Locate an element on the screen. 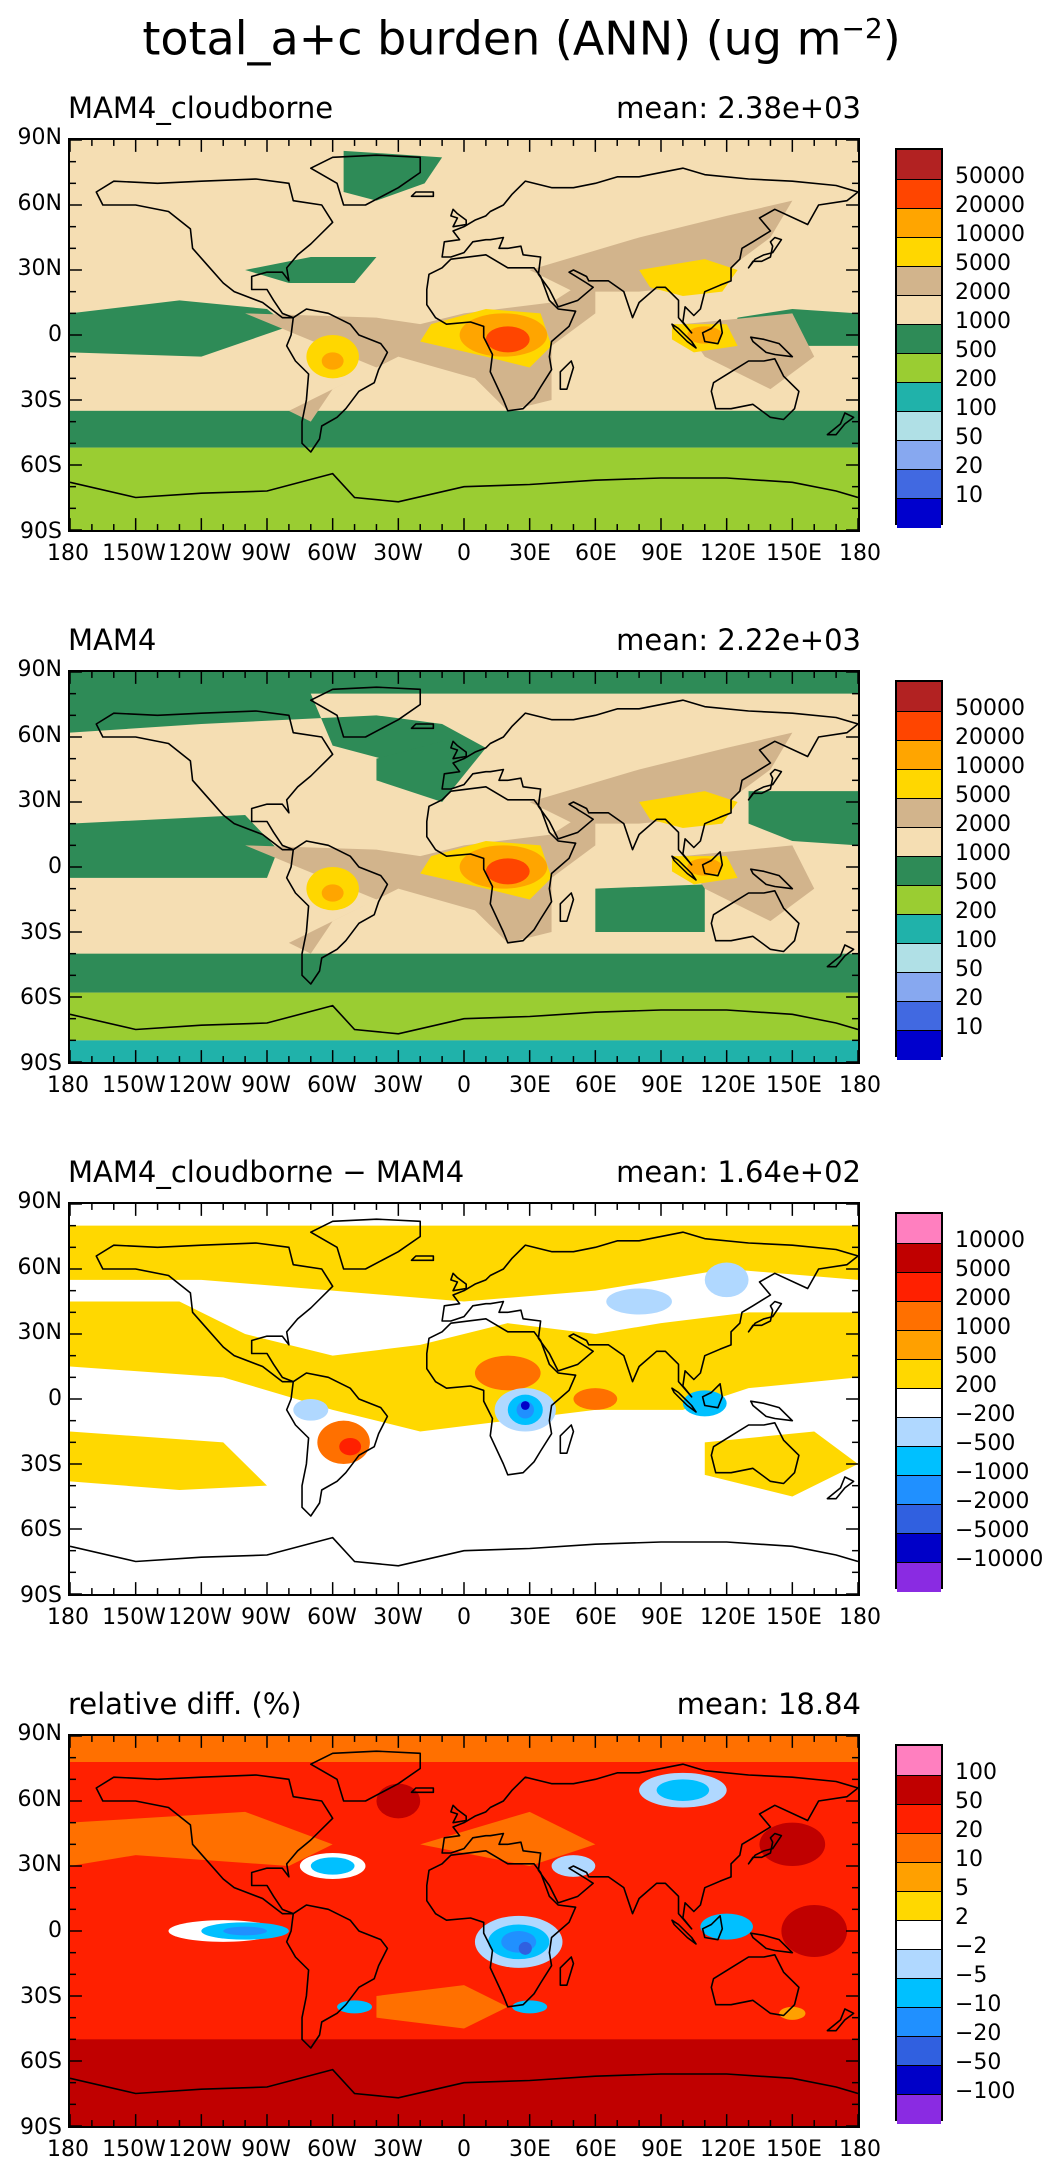  colorbar-label: 20000 is located at coordinates (990, 205).